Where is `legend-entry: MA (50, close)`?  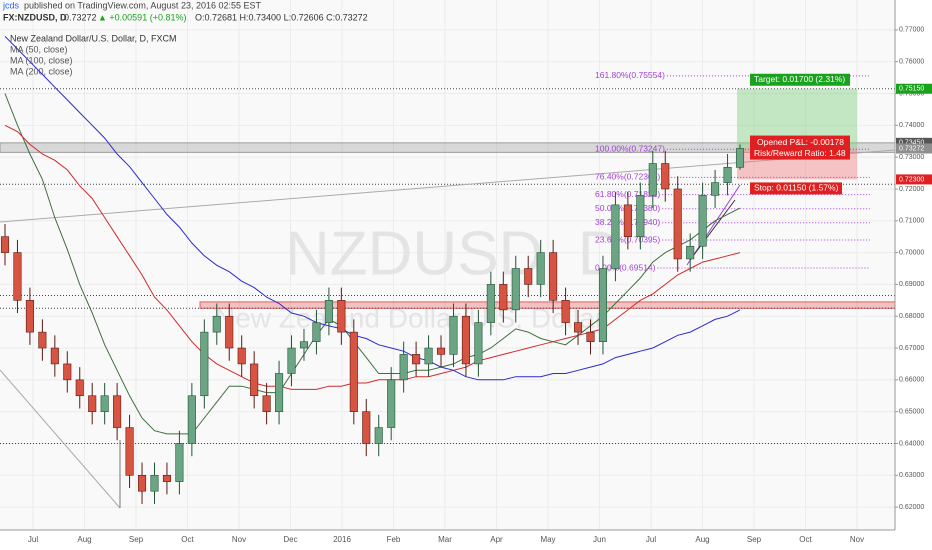 legend-entry: MA (50, close) is located at coordinates (39, 49).